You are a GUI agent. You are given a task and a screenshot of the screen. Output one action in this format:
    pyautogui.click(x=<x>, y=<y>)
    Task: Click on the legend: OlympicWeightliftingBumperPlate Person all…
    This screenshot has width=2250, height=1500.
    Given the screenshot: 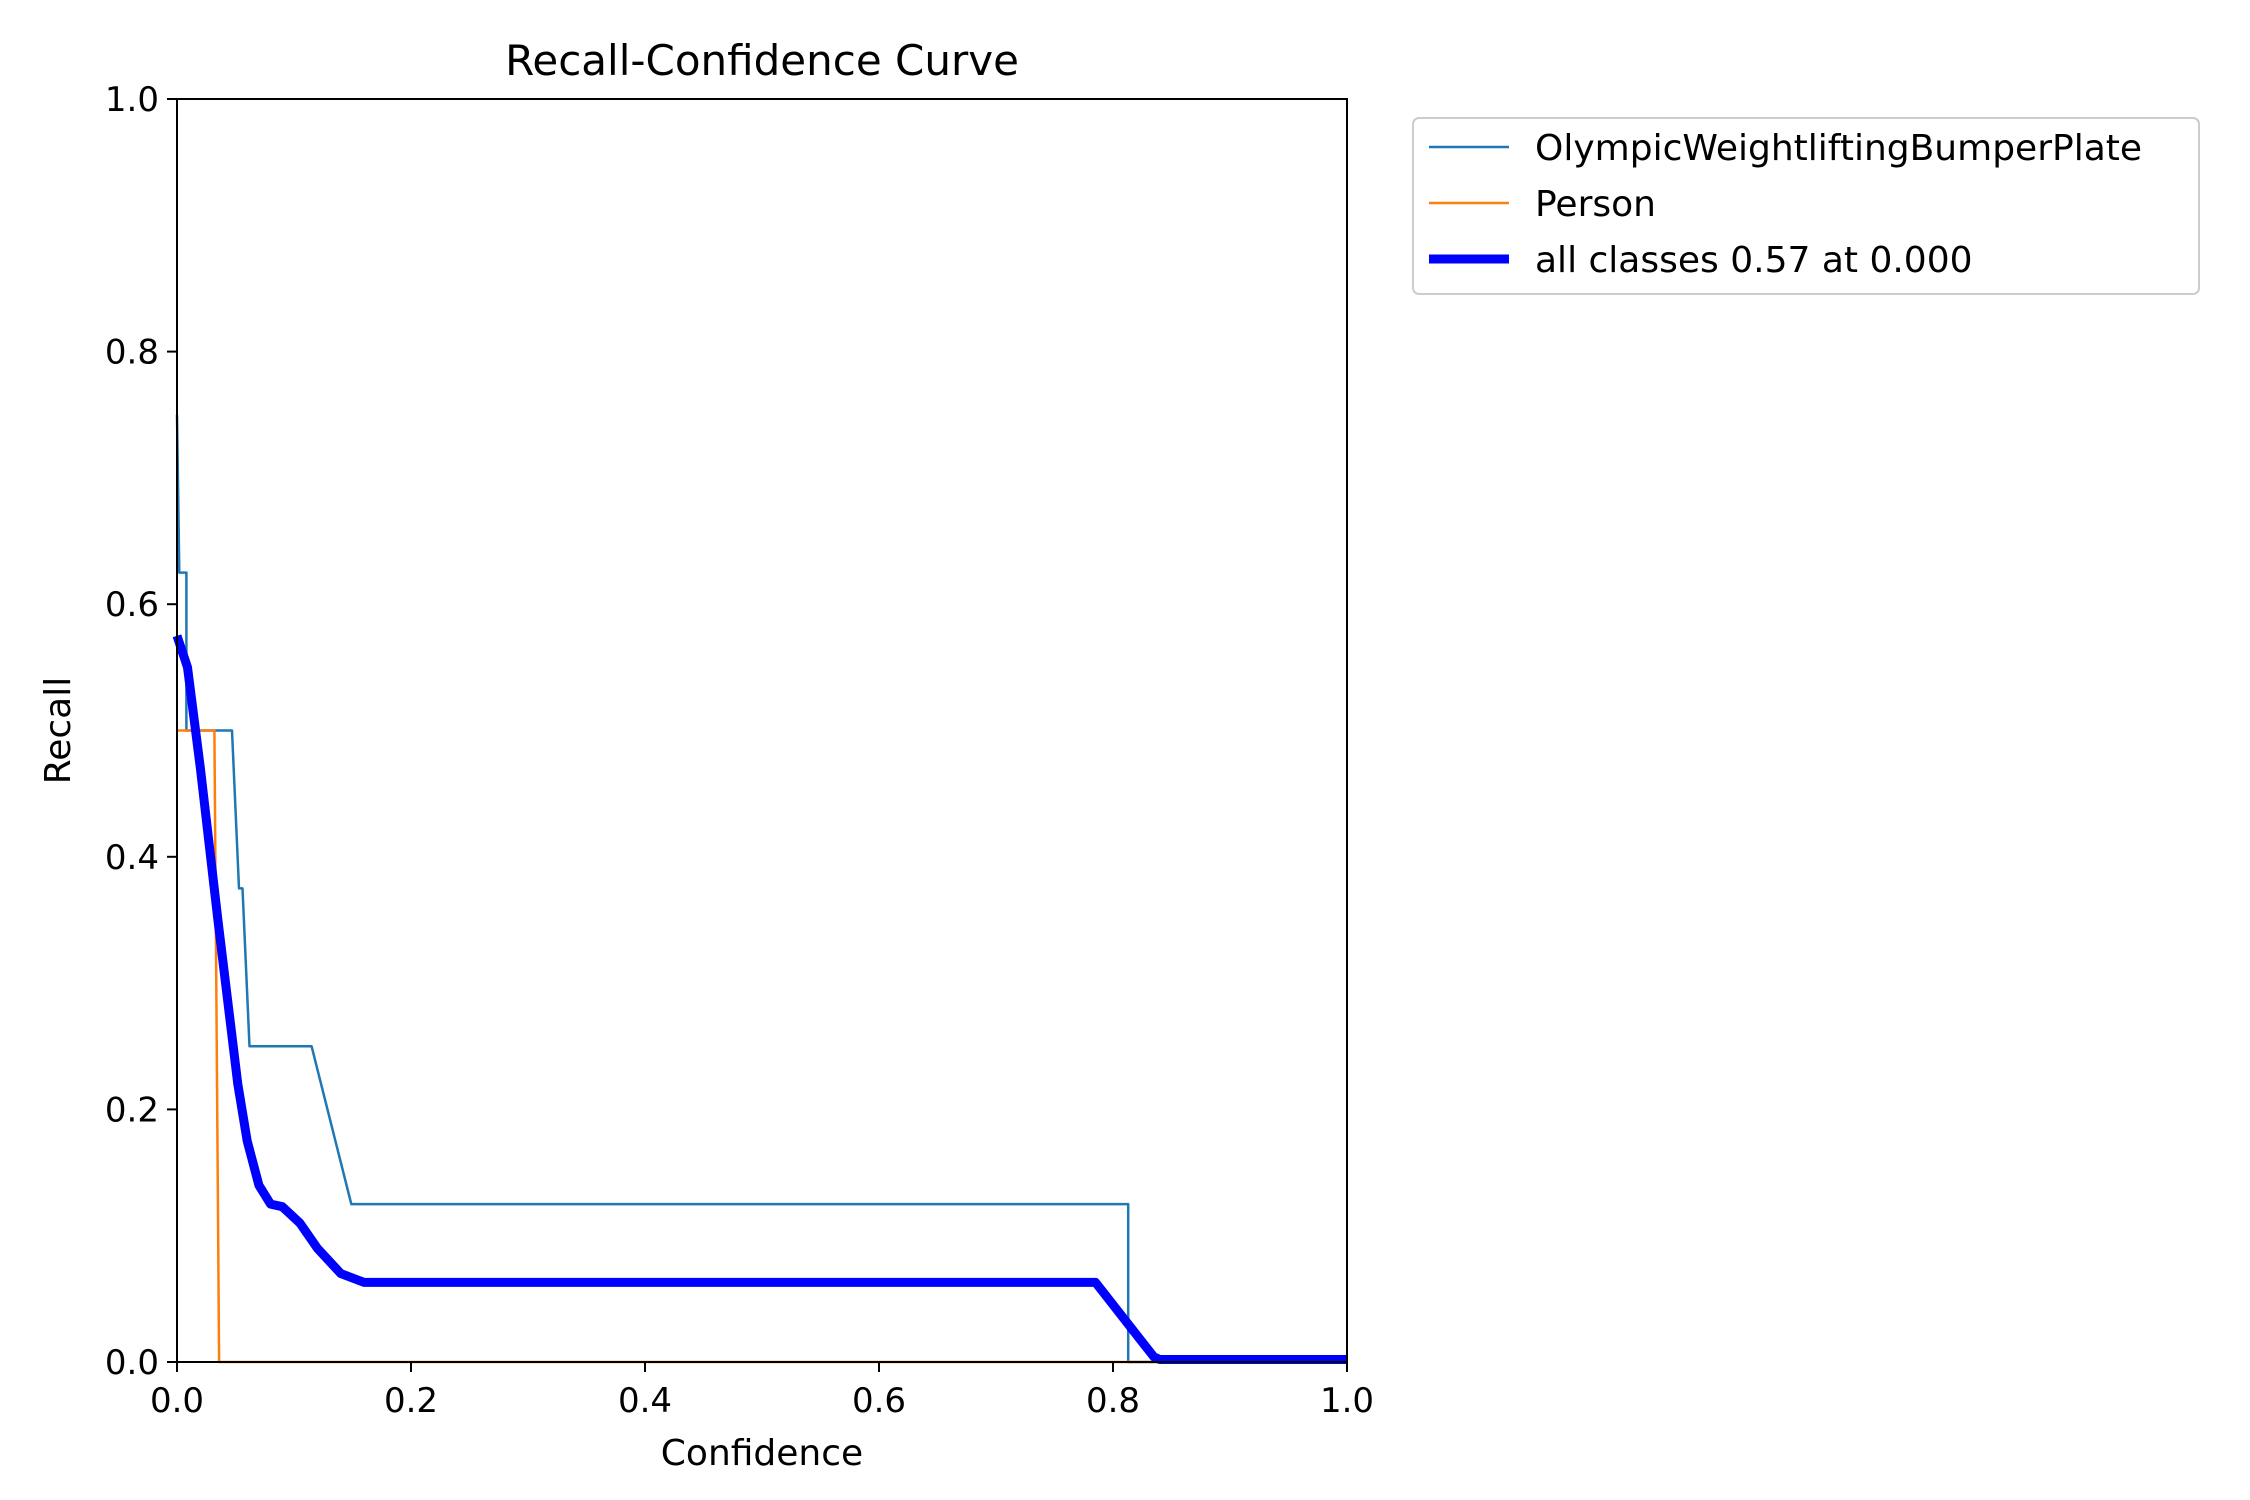 What is the action you would take?
    pyautogui.click(x=1806, y=206)
    